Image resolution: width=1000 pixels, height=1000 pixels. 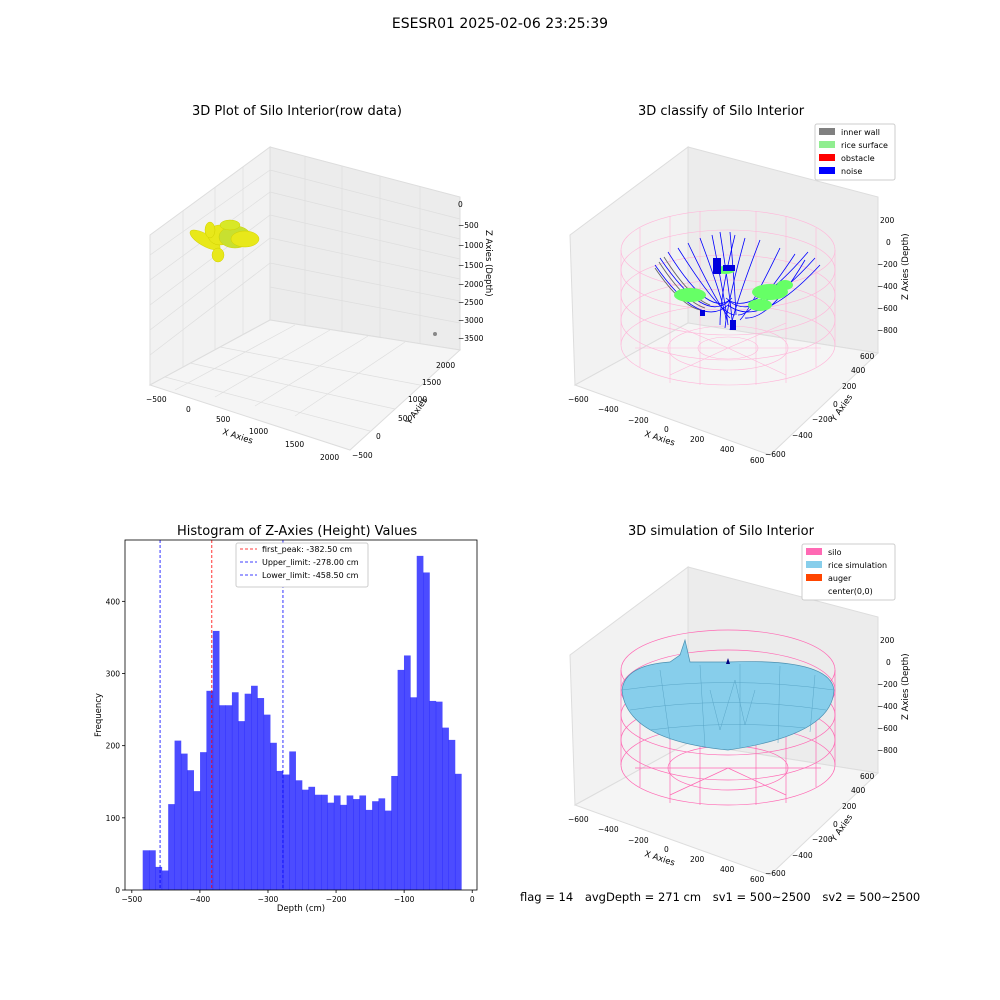 What do you see at coordinates (858, 158) in the screenshot?
I see `svg-text: obstacle` at bounding box center [858, 158].